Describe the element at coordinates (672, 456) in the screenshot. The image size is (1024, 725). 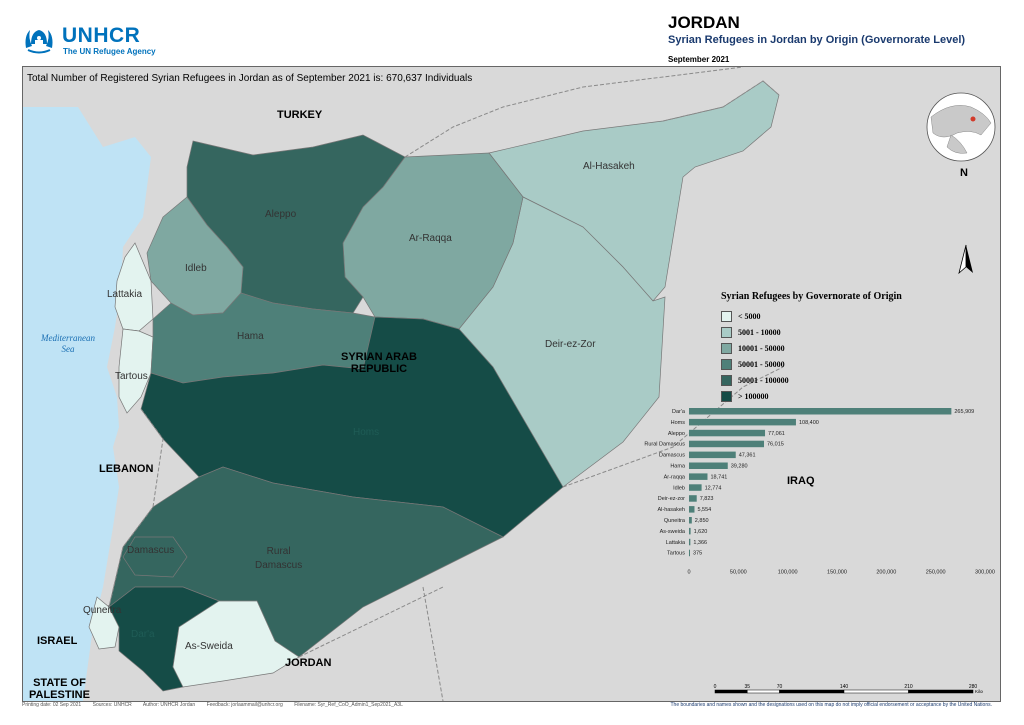
I see `bar-category-label: Damascus` at that location.